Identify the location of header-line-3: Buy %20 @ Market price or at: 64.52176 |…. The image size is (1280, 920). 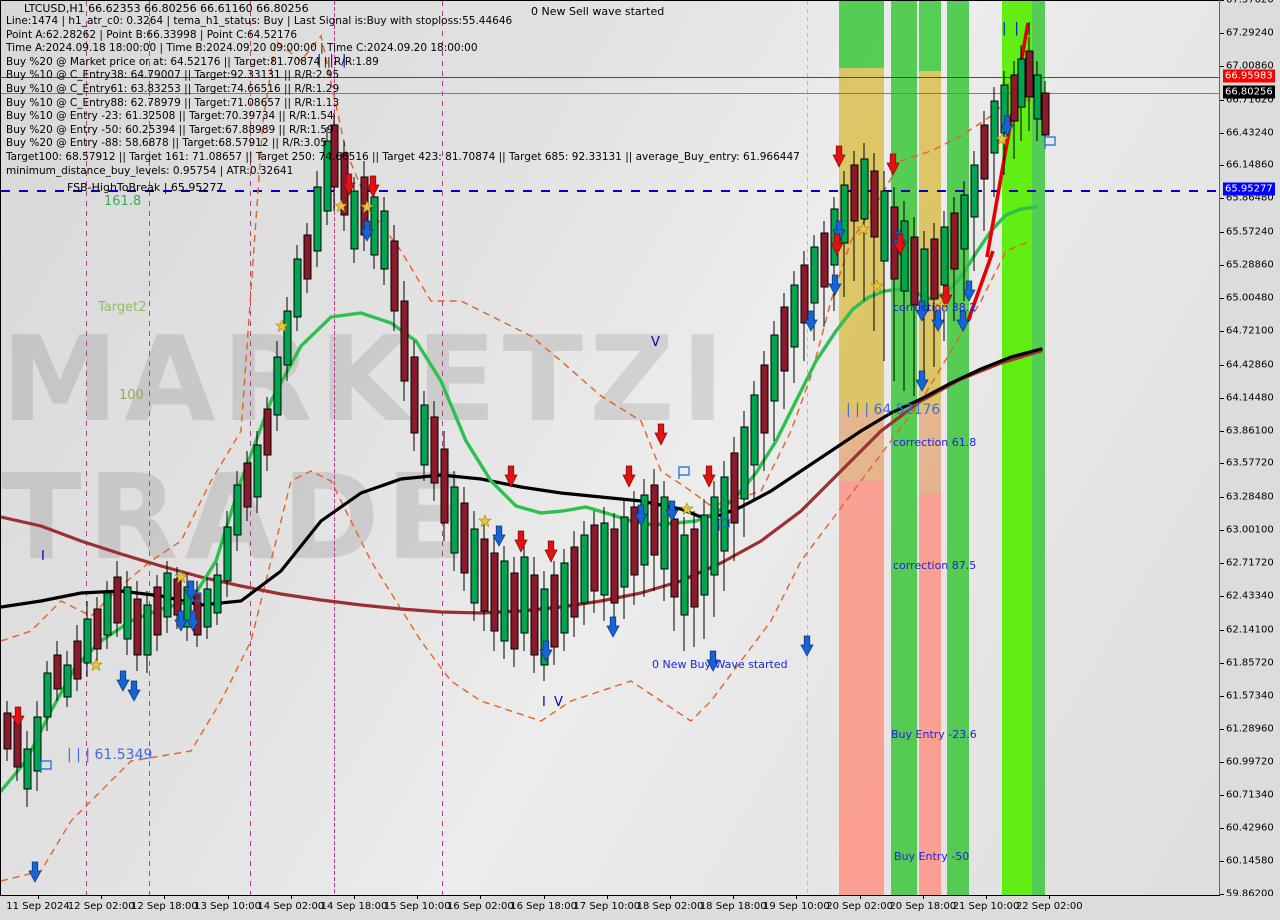
(192, 61).